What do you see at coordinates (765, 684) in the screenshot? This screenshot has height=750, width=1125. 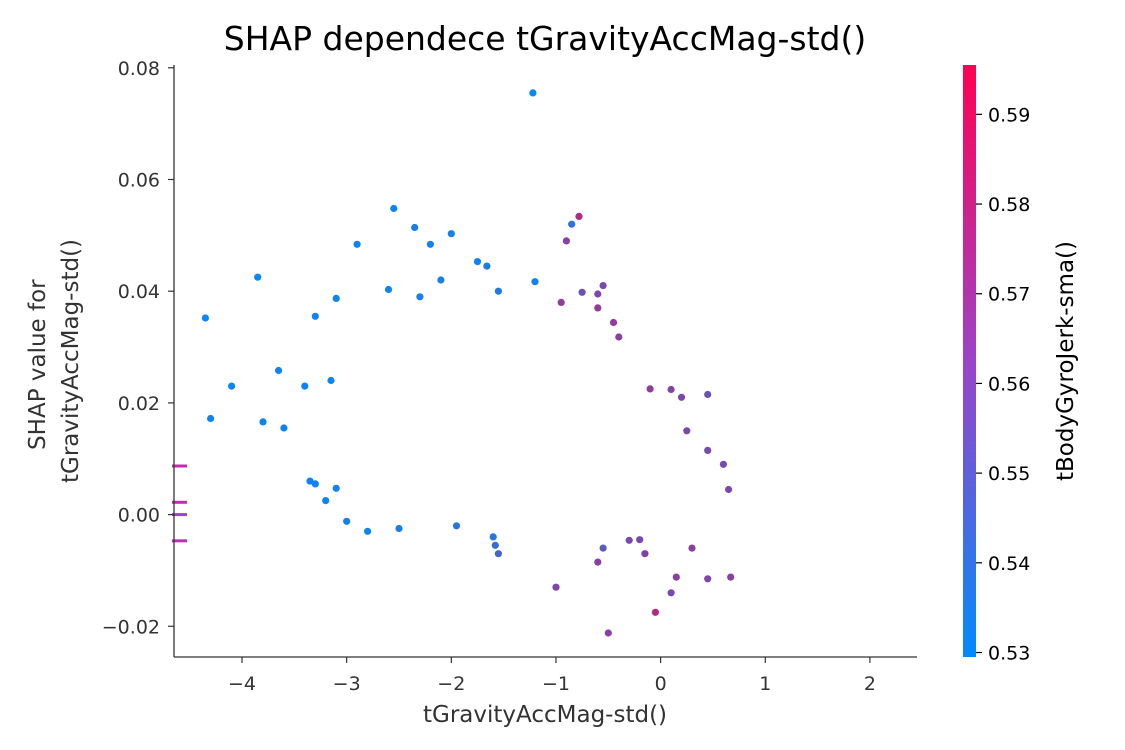 I see `x-tick-label: 1` at bounding box center [765, 684].